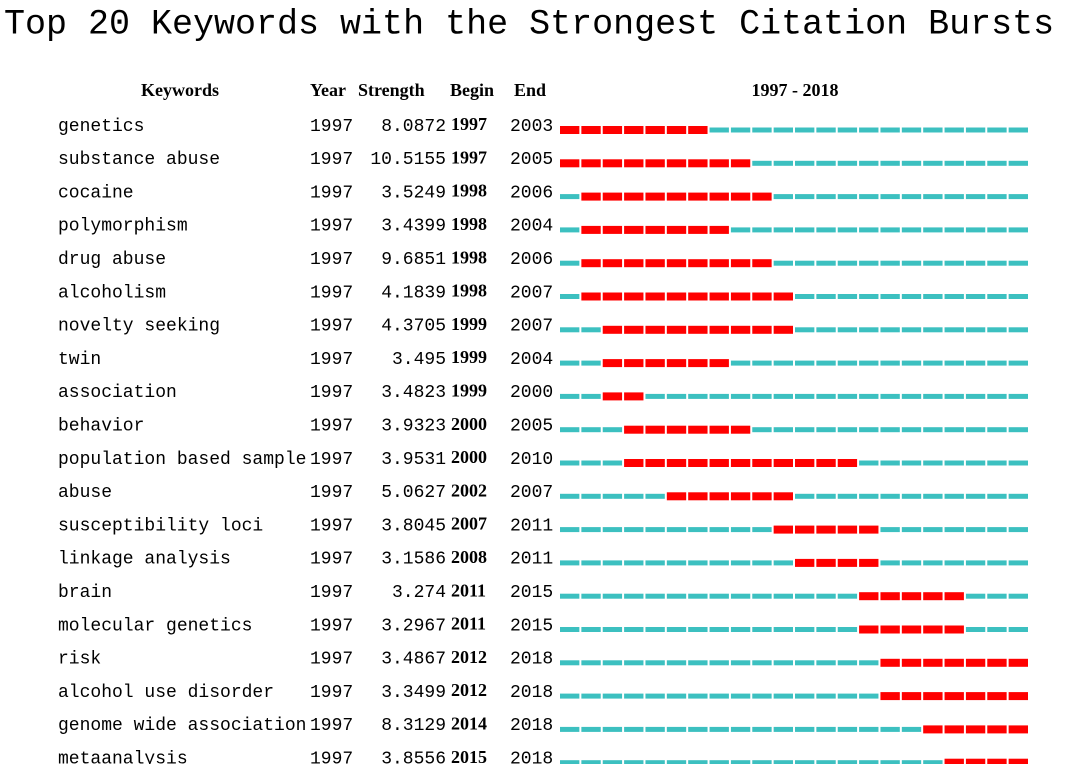 The width and height of the screenshot is (1084, 764). Describe the element at coordinates (79, 360) in the screenshot. I see `keyword: twin` at that location.